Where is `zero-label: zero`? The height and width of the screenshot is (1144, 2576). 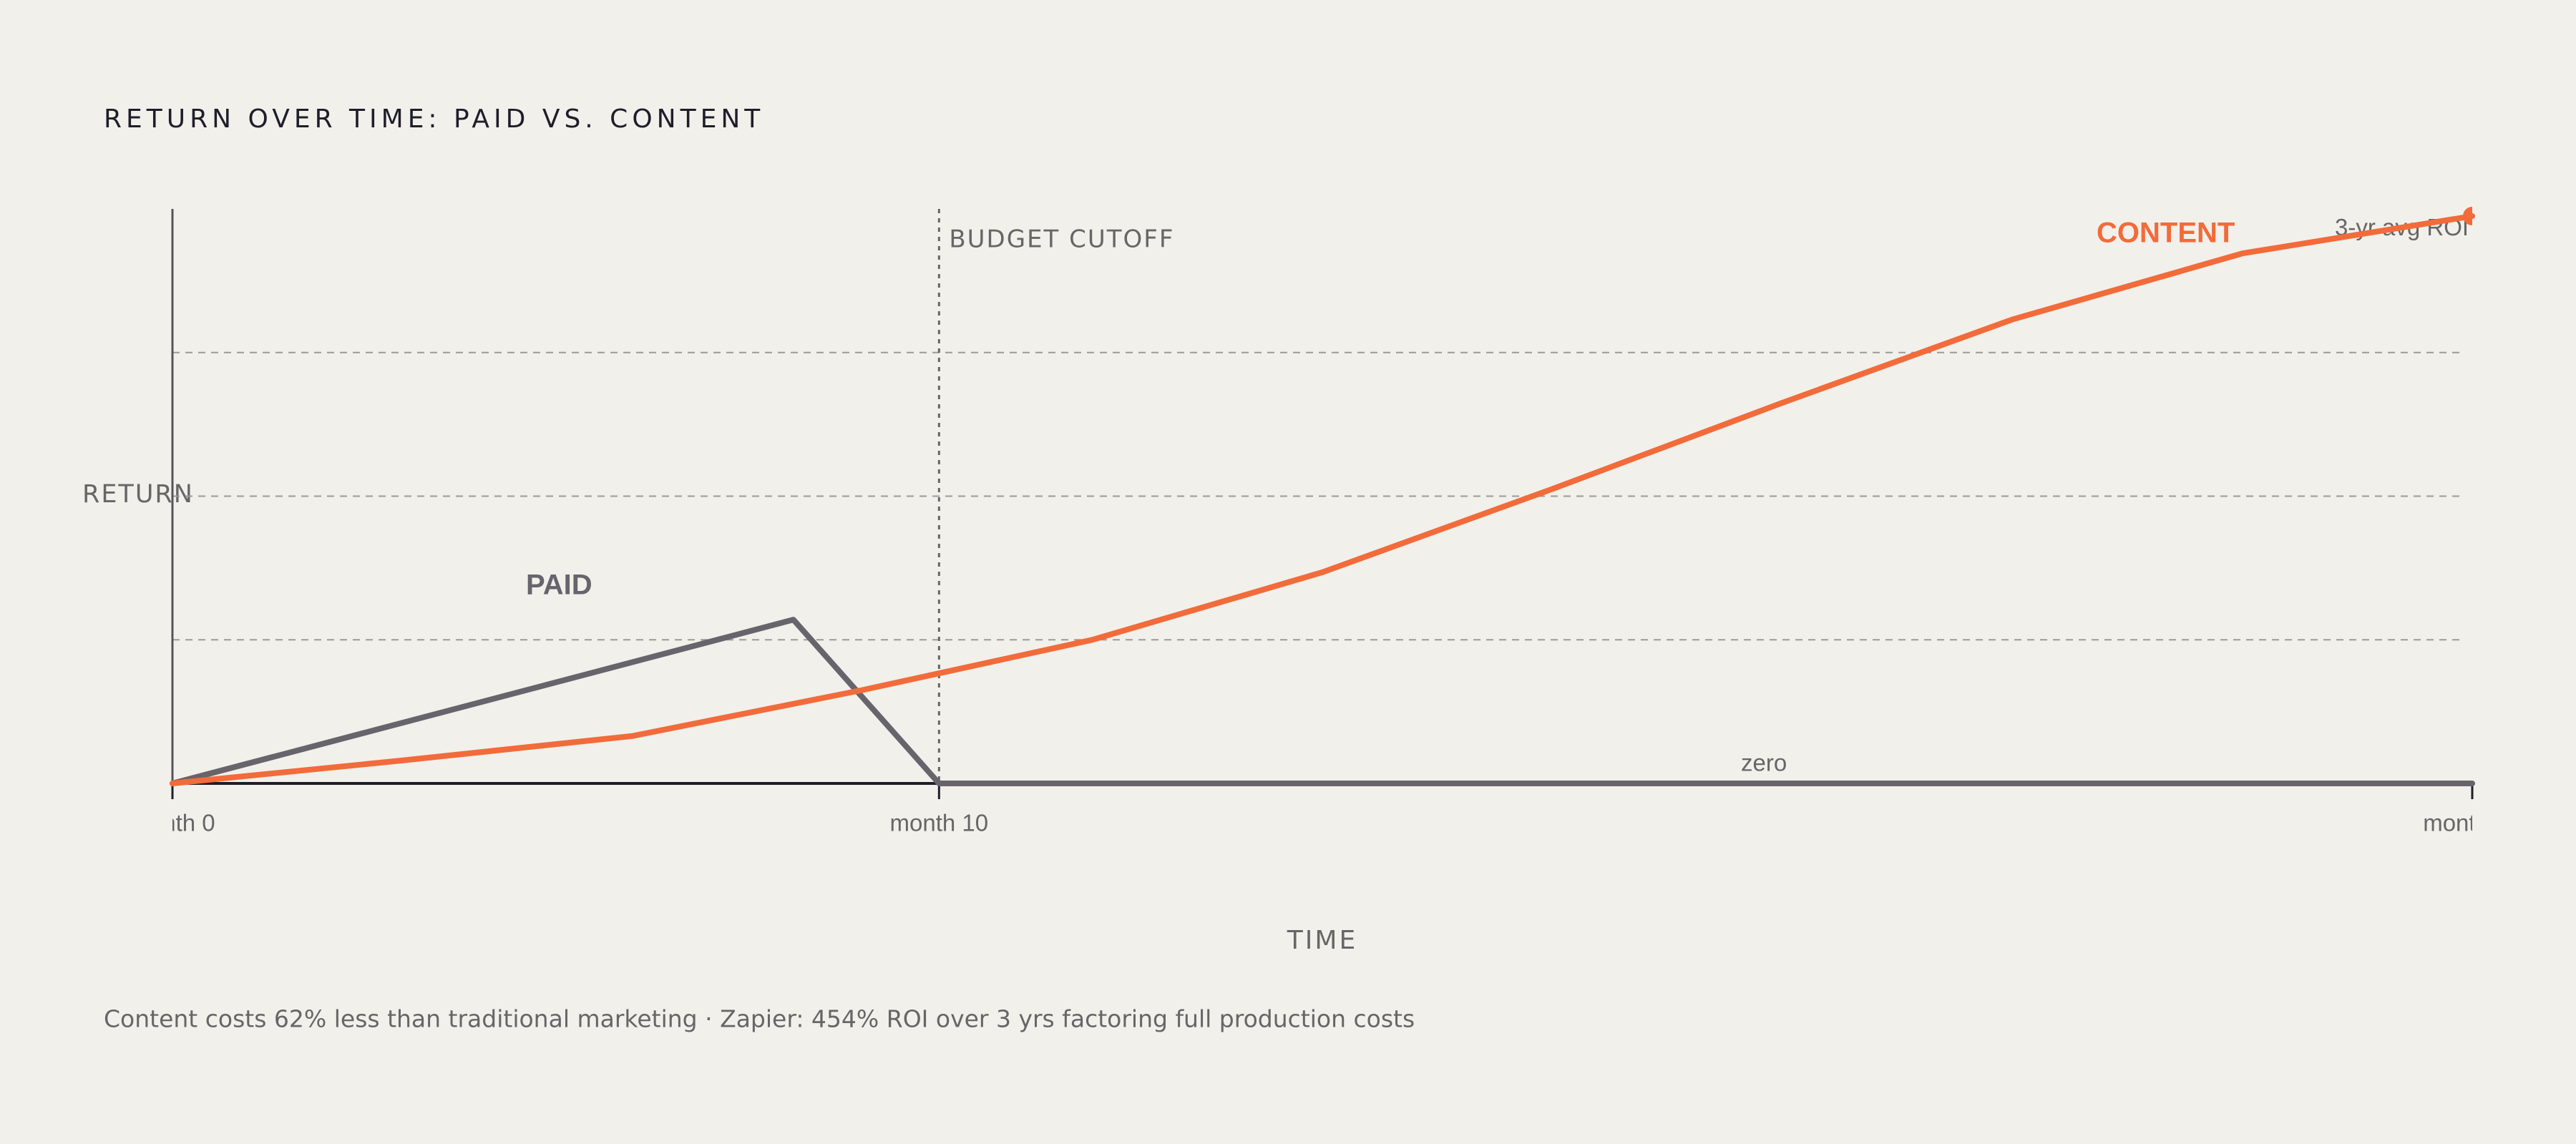 zero-label: zero is located at coordinates (1764, 763).